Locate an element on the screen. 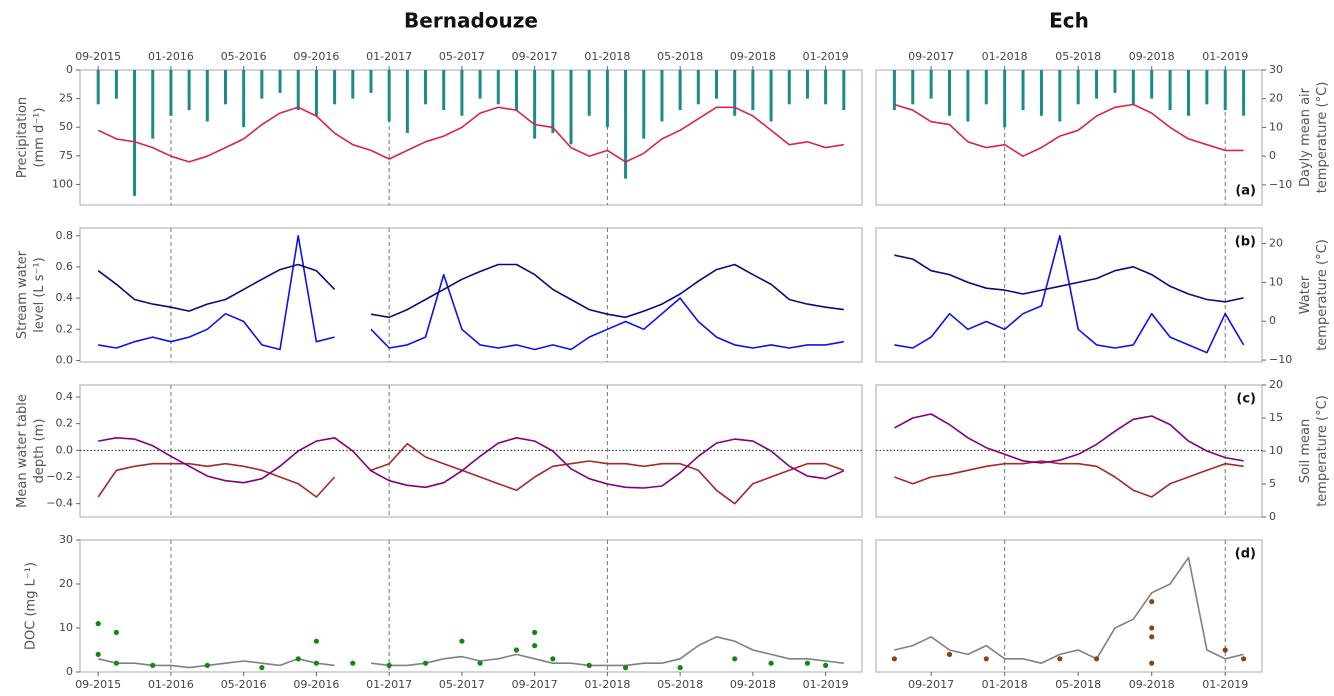 This screenshot has height=696, width=1334. x-tick-label: 01-2018 is located at coordinates (607, 684).